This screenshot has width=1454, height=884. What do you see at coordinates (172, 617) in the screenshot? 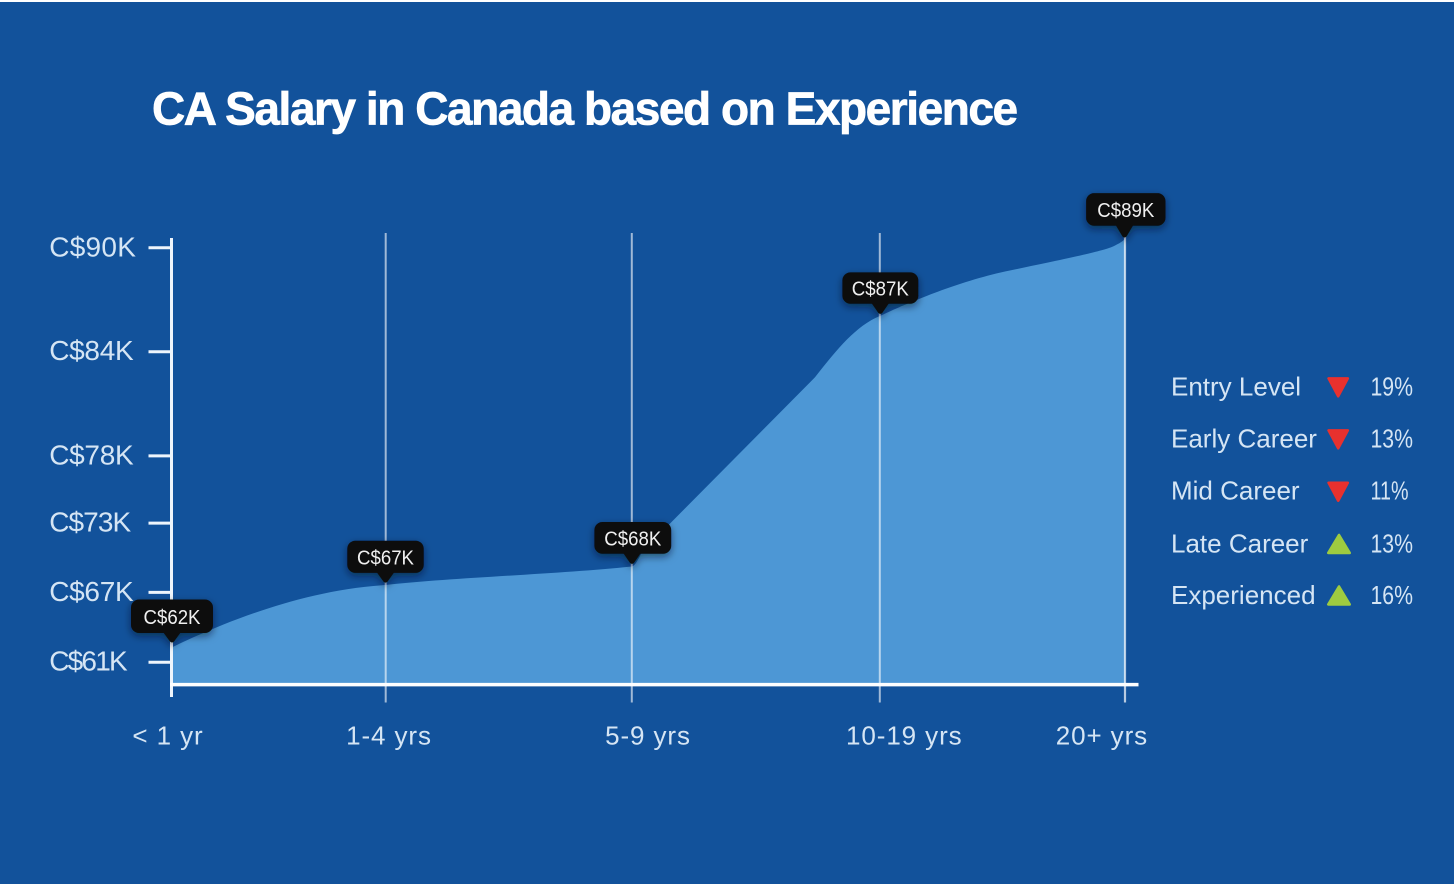
I see `svg-text: C$62K` at bounding box center [172, 617].